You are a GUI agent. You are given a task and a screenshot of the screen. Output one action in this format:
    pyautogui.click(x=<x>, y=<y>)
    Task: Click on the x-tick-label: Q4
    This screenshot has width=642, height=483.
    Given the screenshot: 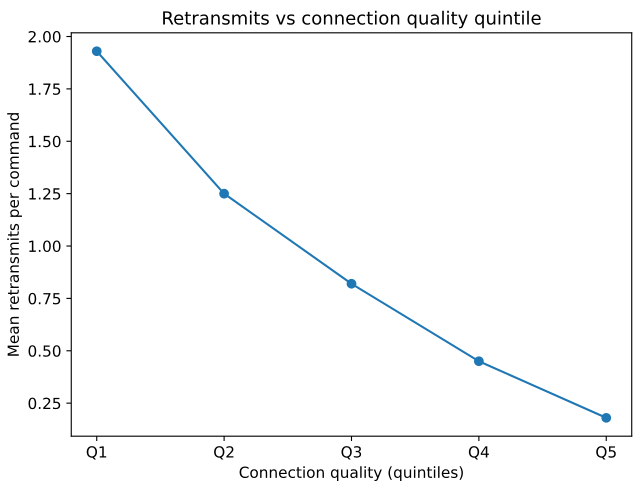 What is the action you would take?
    pyautogui.click(x=478, y=453)
    